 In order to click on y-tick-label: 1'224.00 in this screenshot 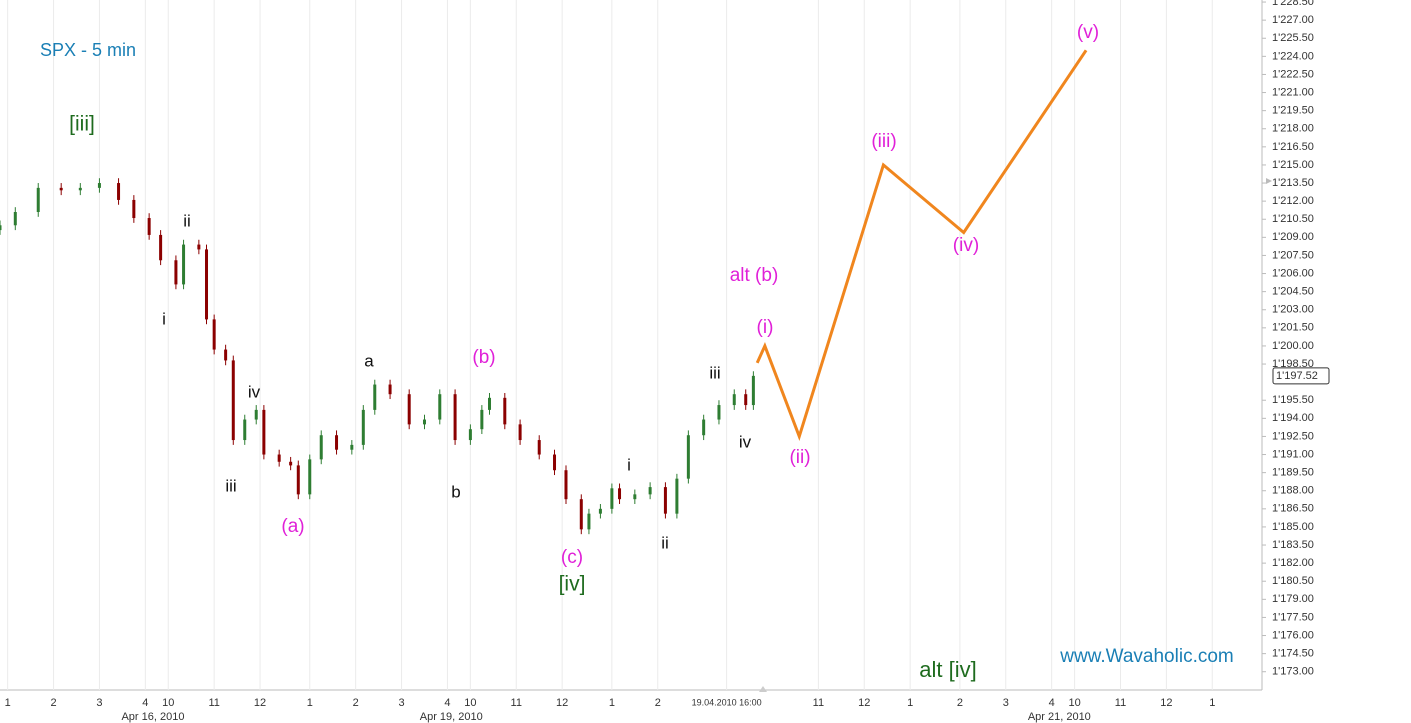, I will do `click(1293, 56)`.